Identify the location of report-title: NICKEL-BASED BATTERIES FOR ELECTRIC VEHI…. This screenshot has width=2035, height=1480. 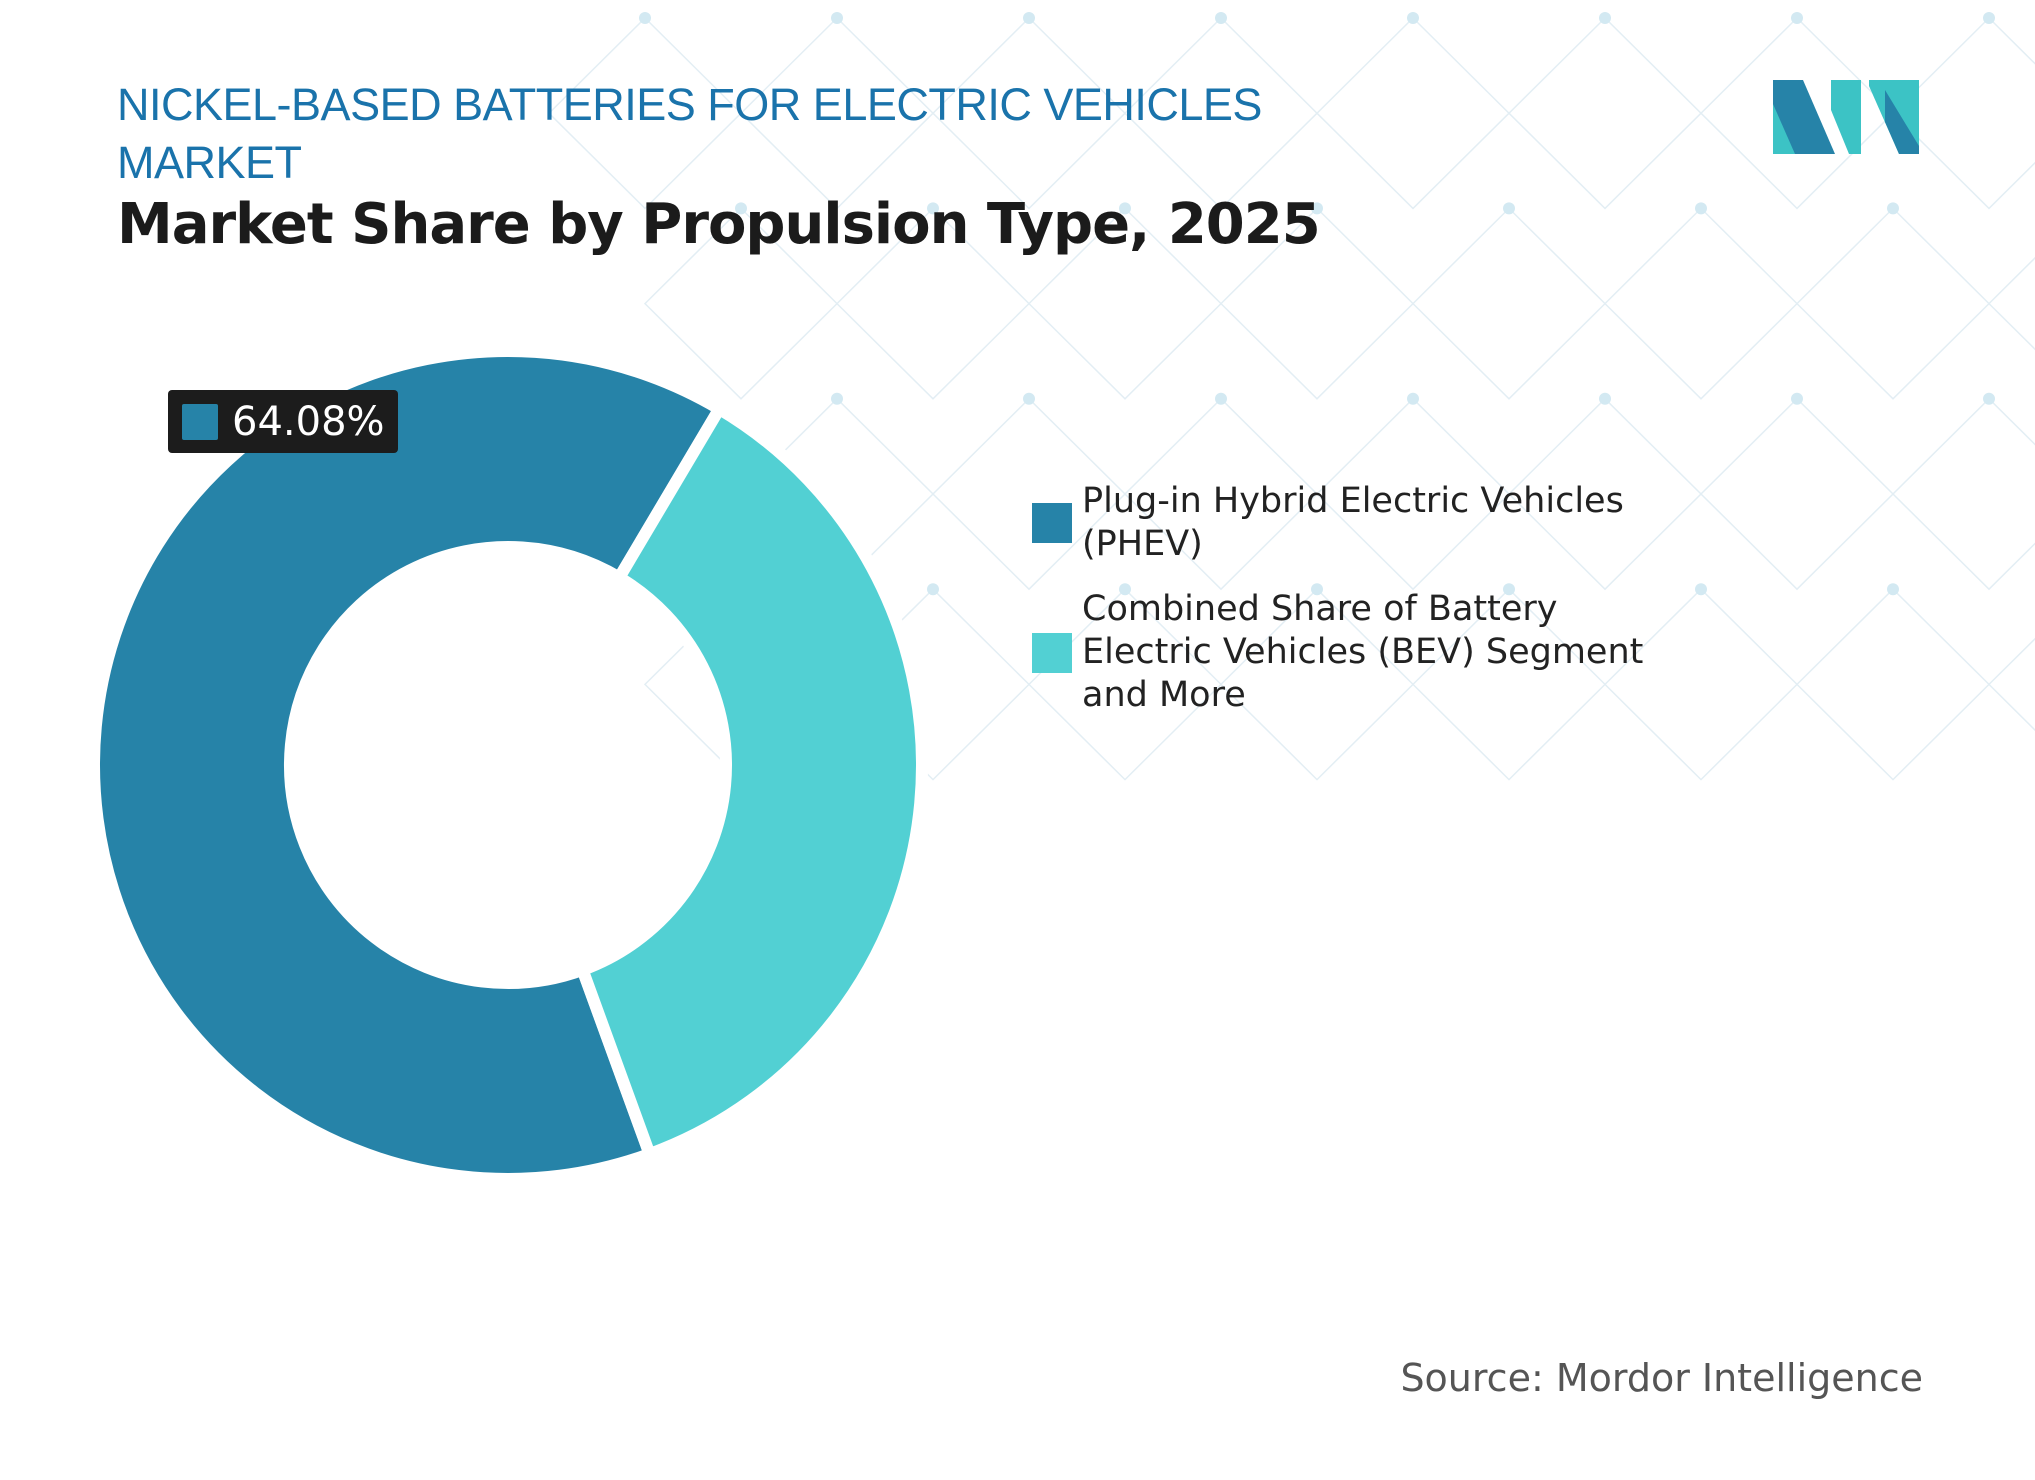
(689, 133).